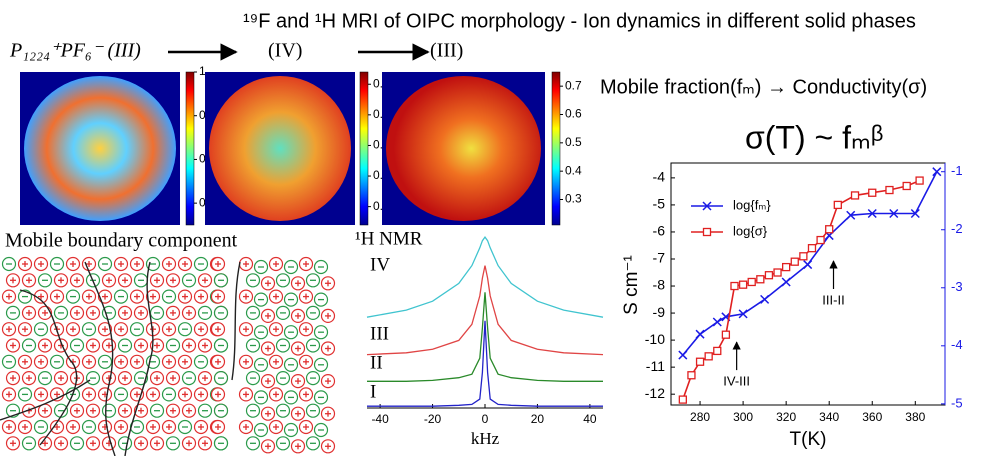 The width and height of the screenshot is (999, 456). What do you see at coordinates (659, 204) in the screenshot?
I see `y-tick-label: -5` at bounding box center [659, 204].